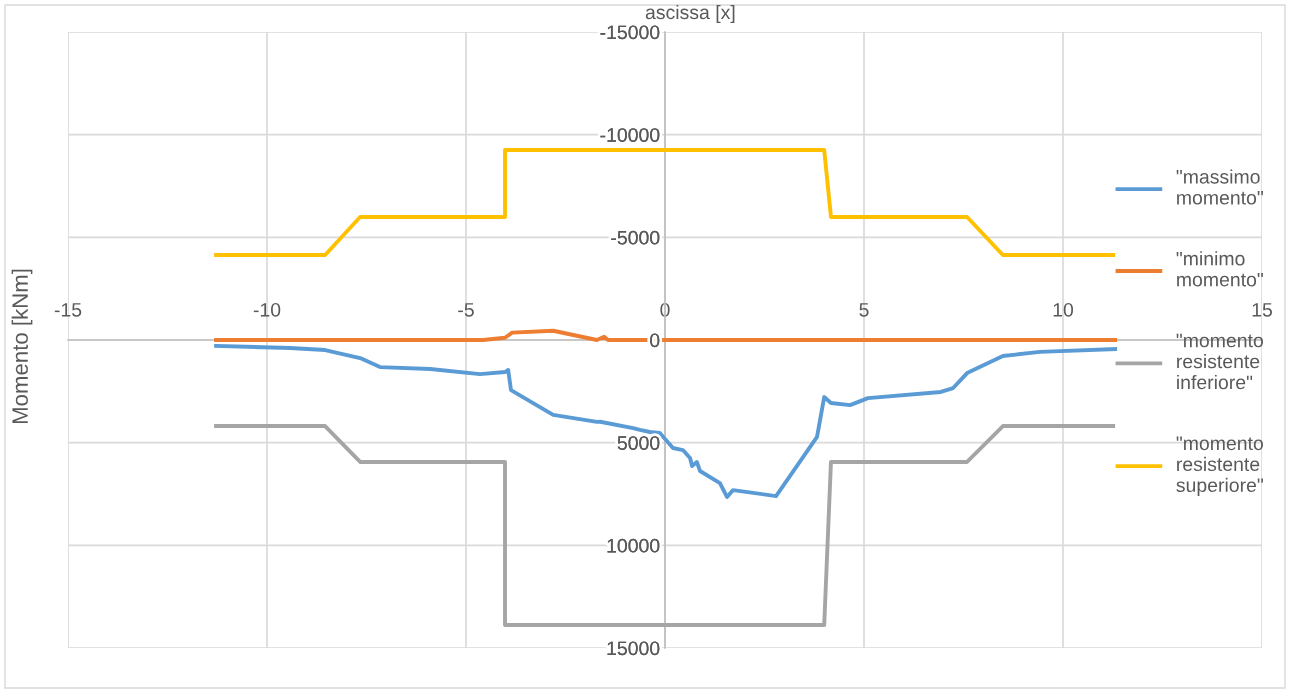  What do you see at coordinates (1262, 310) in the screenshot?
I see `x-tick-label: 15` at bounding box center [1262, 310].